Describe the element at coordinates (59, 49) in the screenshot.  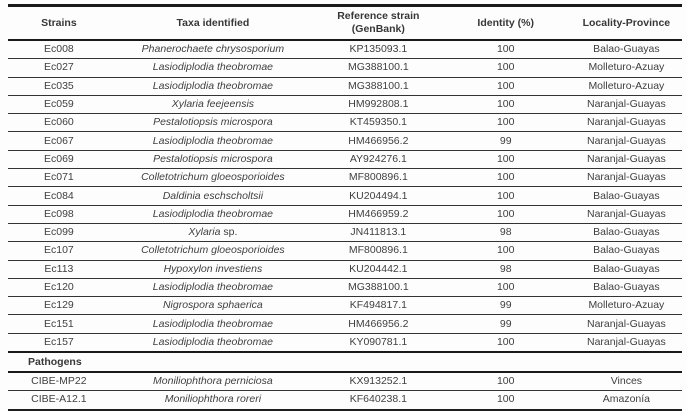
I see `strain-cell: Ec008` at that location.